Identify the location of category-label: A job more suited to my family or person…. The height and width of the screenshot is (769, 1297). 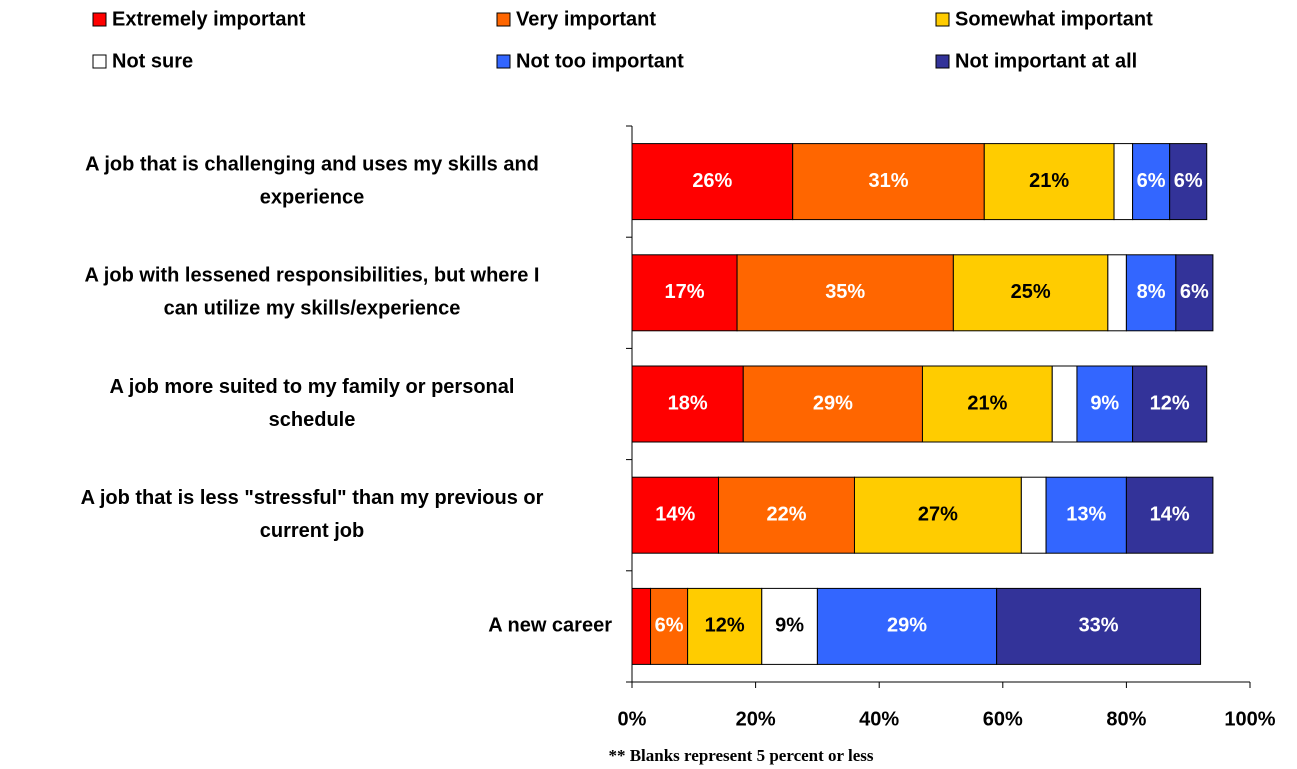
(312, 387).